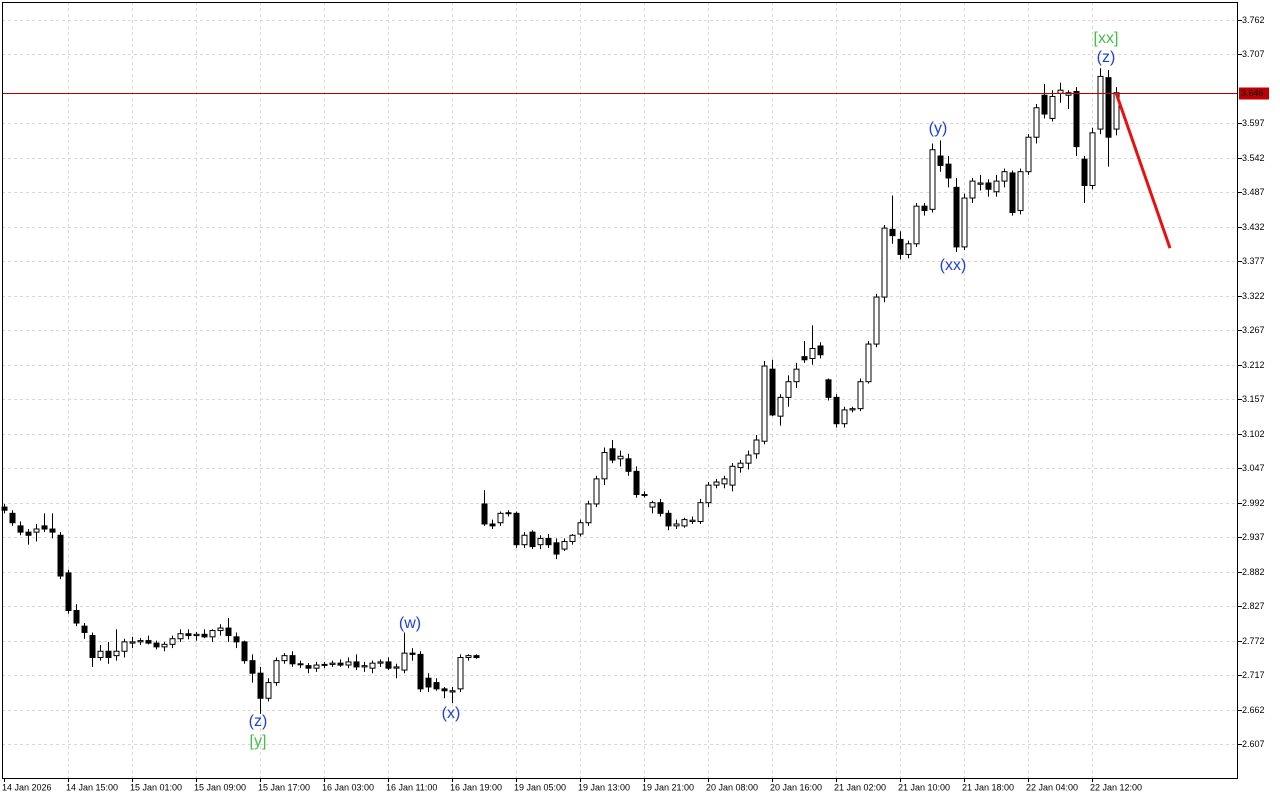  What do you see at coordinates (1253, 675) in the screenshot?
I see `y-tick-label: 2.717` at bounding box center [1253, 675].